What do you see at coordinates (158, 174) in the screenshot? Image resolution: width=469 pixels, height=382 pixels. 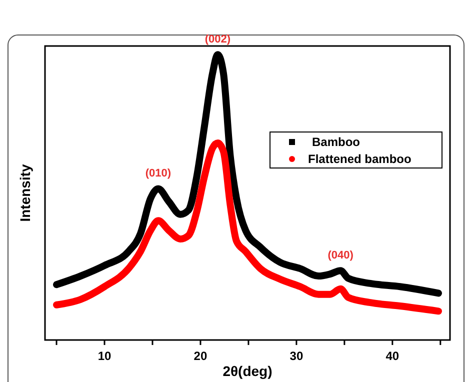 I see `annotation: (010)` at bounding box center [158, 174].